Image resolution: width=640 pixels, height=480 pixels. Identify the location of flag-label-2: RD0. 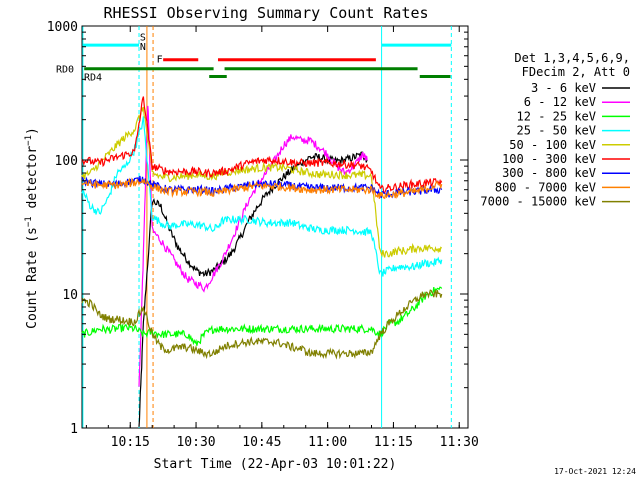
(65, 70).